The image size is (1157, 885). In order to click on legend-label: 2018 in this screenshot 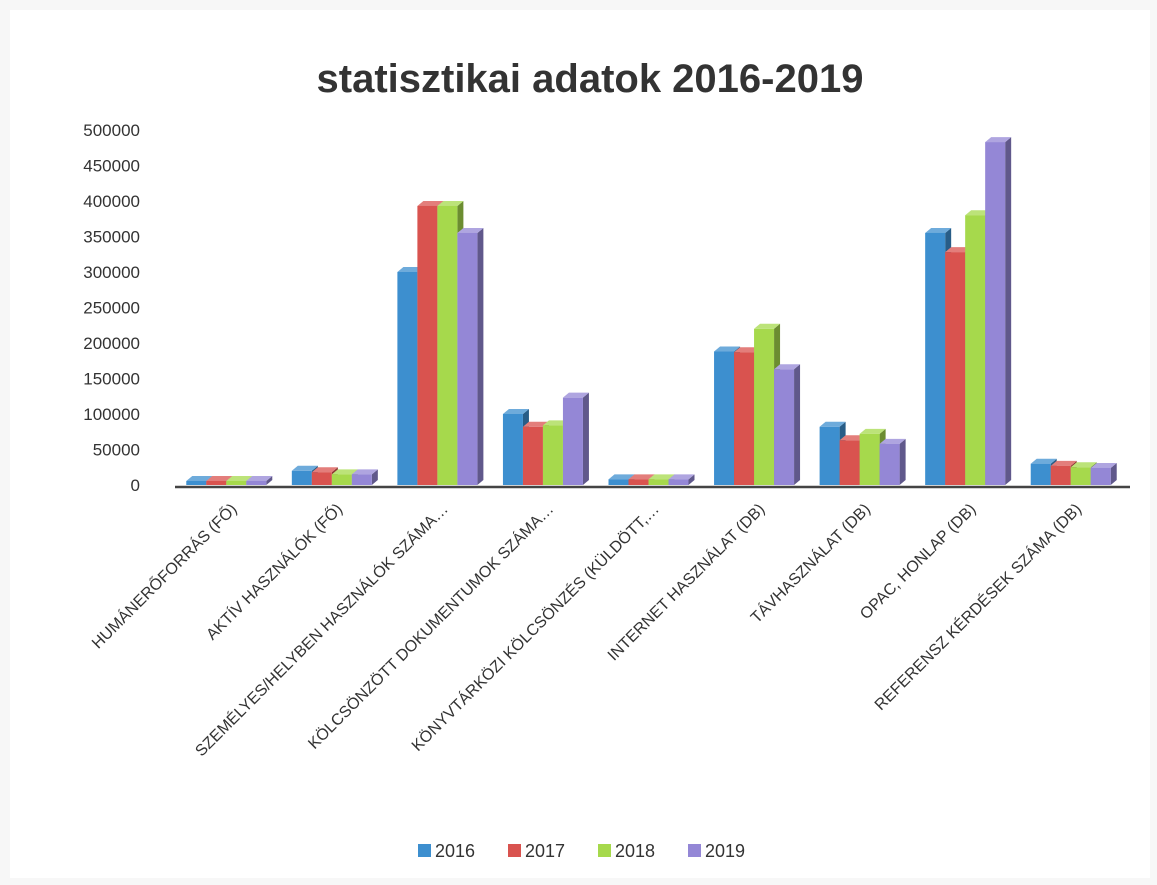, I will do `click(635, 851)`.